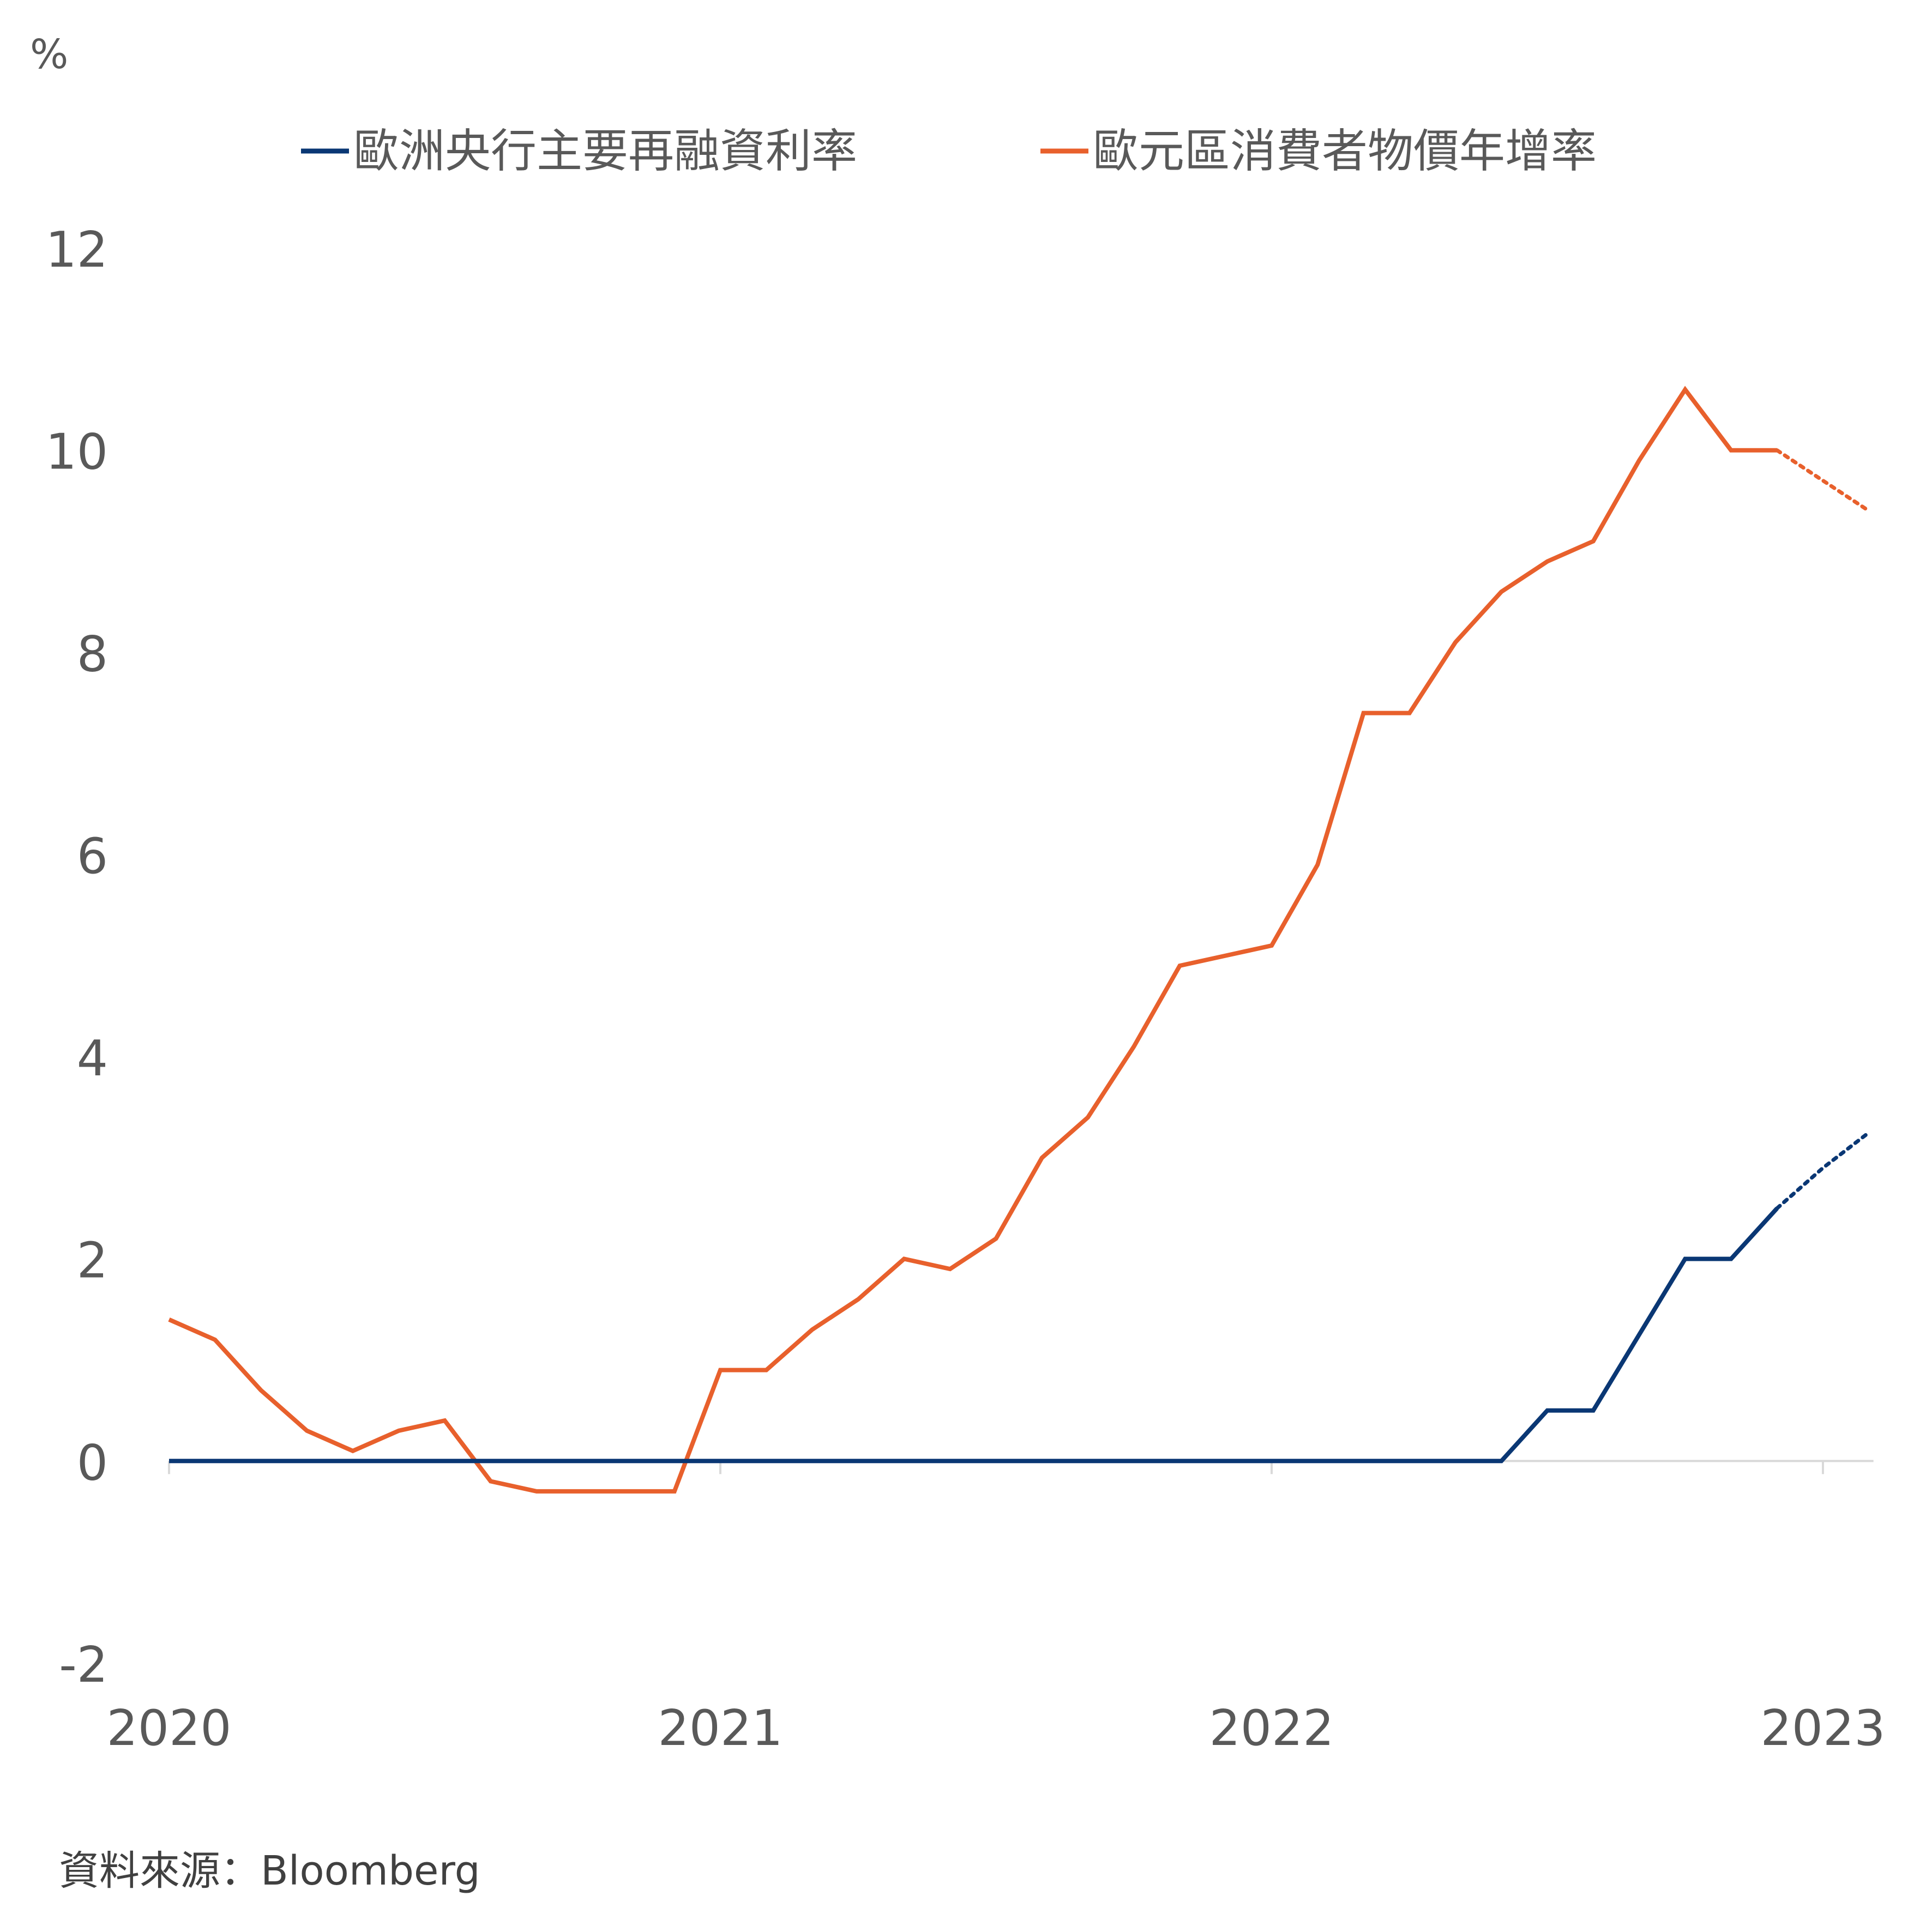  What do you see at coordinates (269, 1870) in the screenshot?
I see `source-note: 資料來源：Bloomberg` at bounding box center [269, 1870].